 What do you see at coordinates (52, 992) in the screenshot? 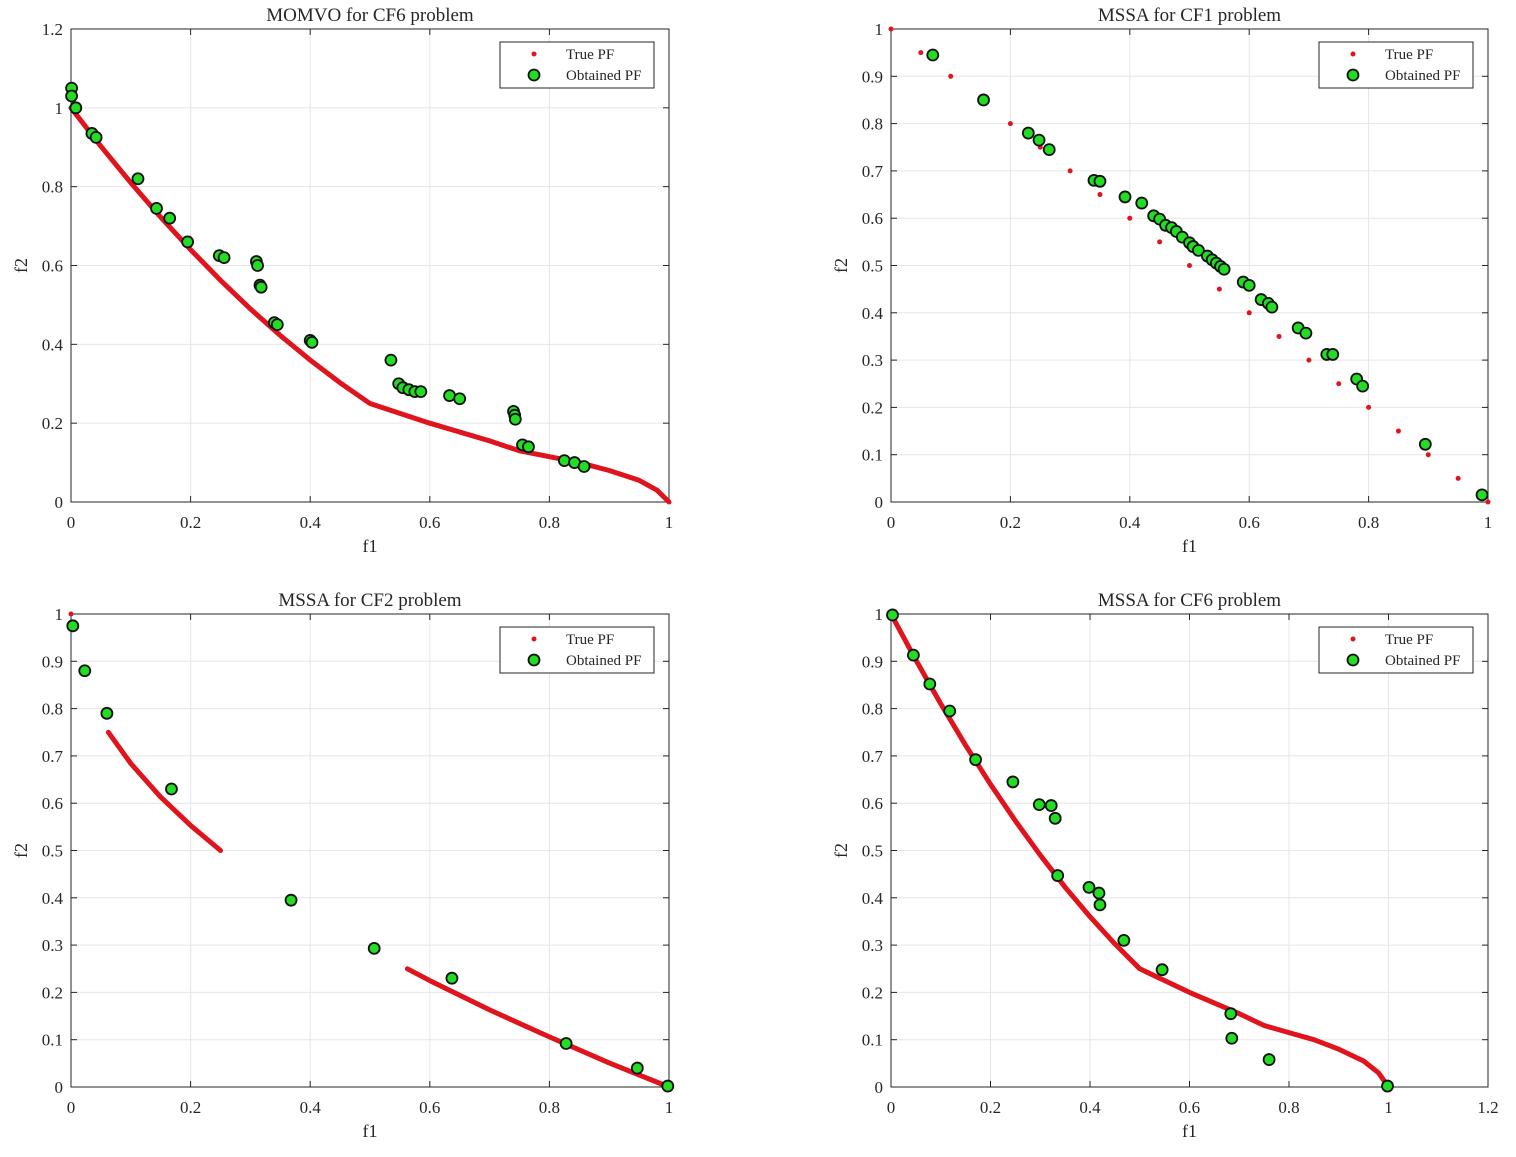
I see `y-tick-label: 0.2` at bounding box center [52, 992].